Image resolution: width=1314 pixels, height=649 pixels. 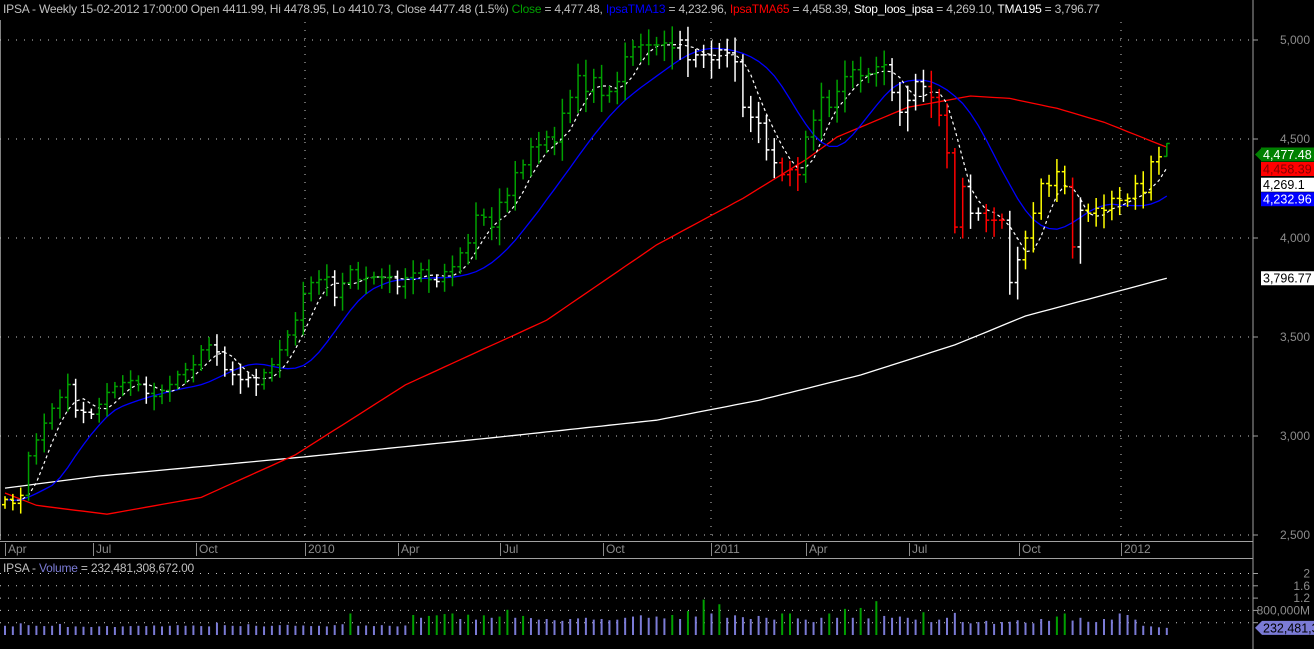 I want to click on x-axis-label: Oct, so click(x=614, y=549).